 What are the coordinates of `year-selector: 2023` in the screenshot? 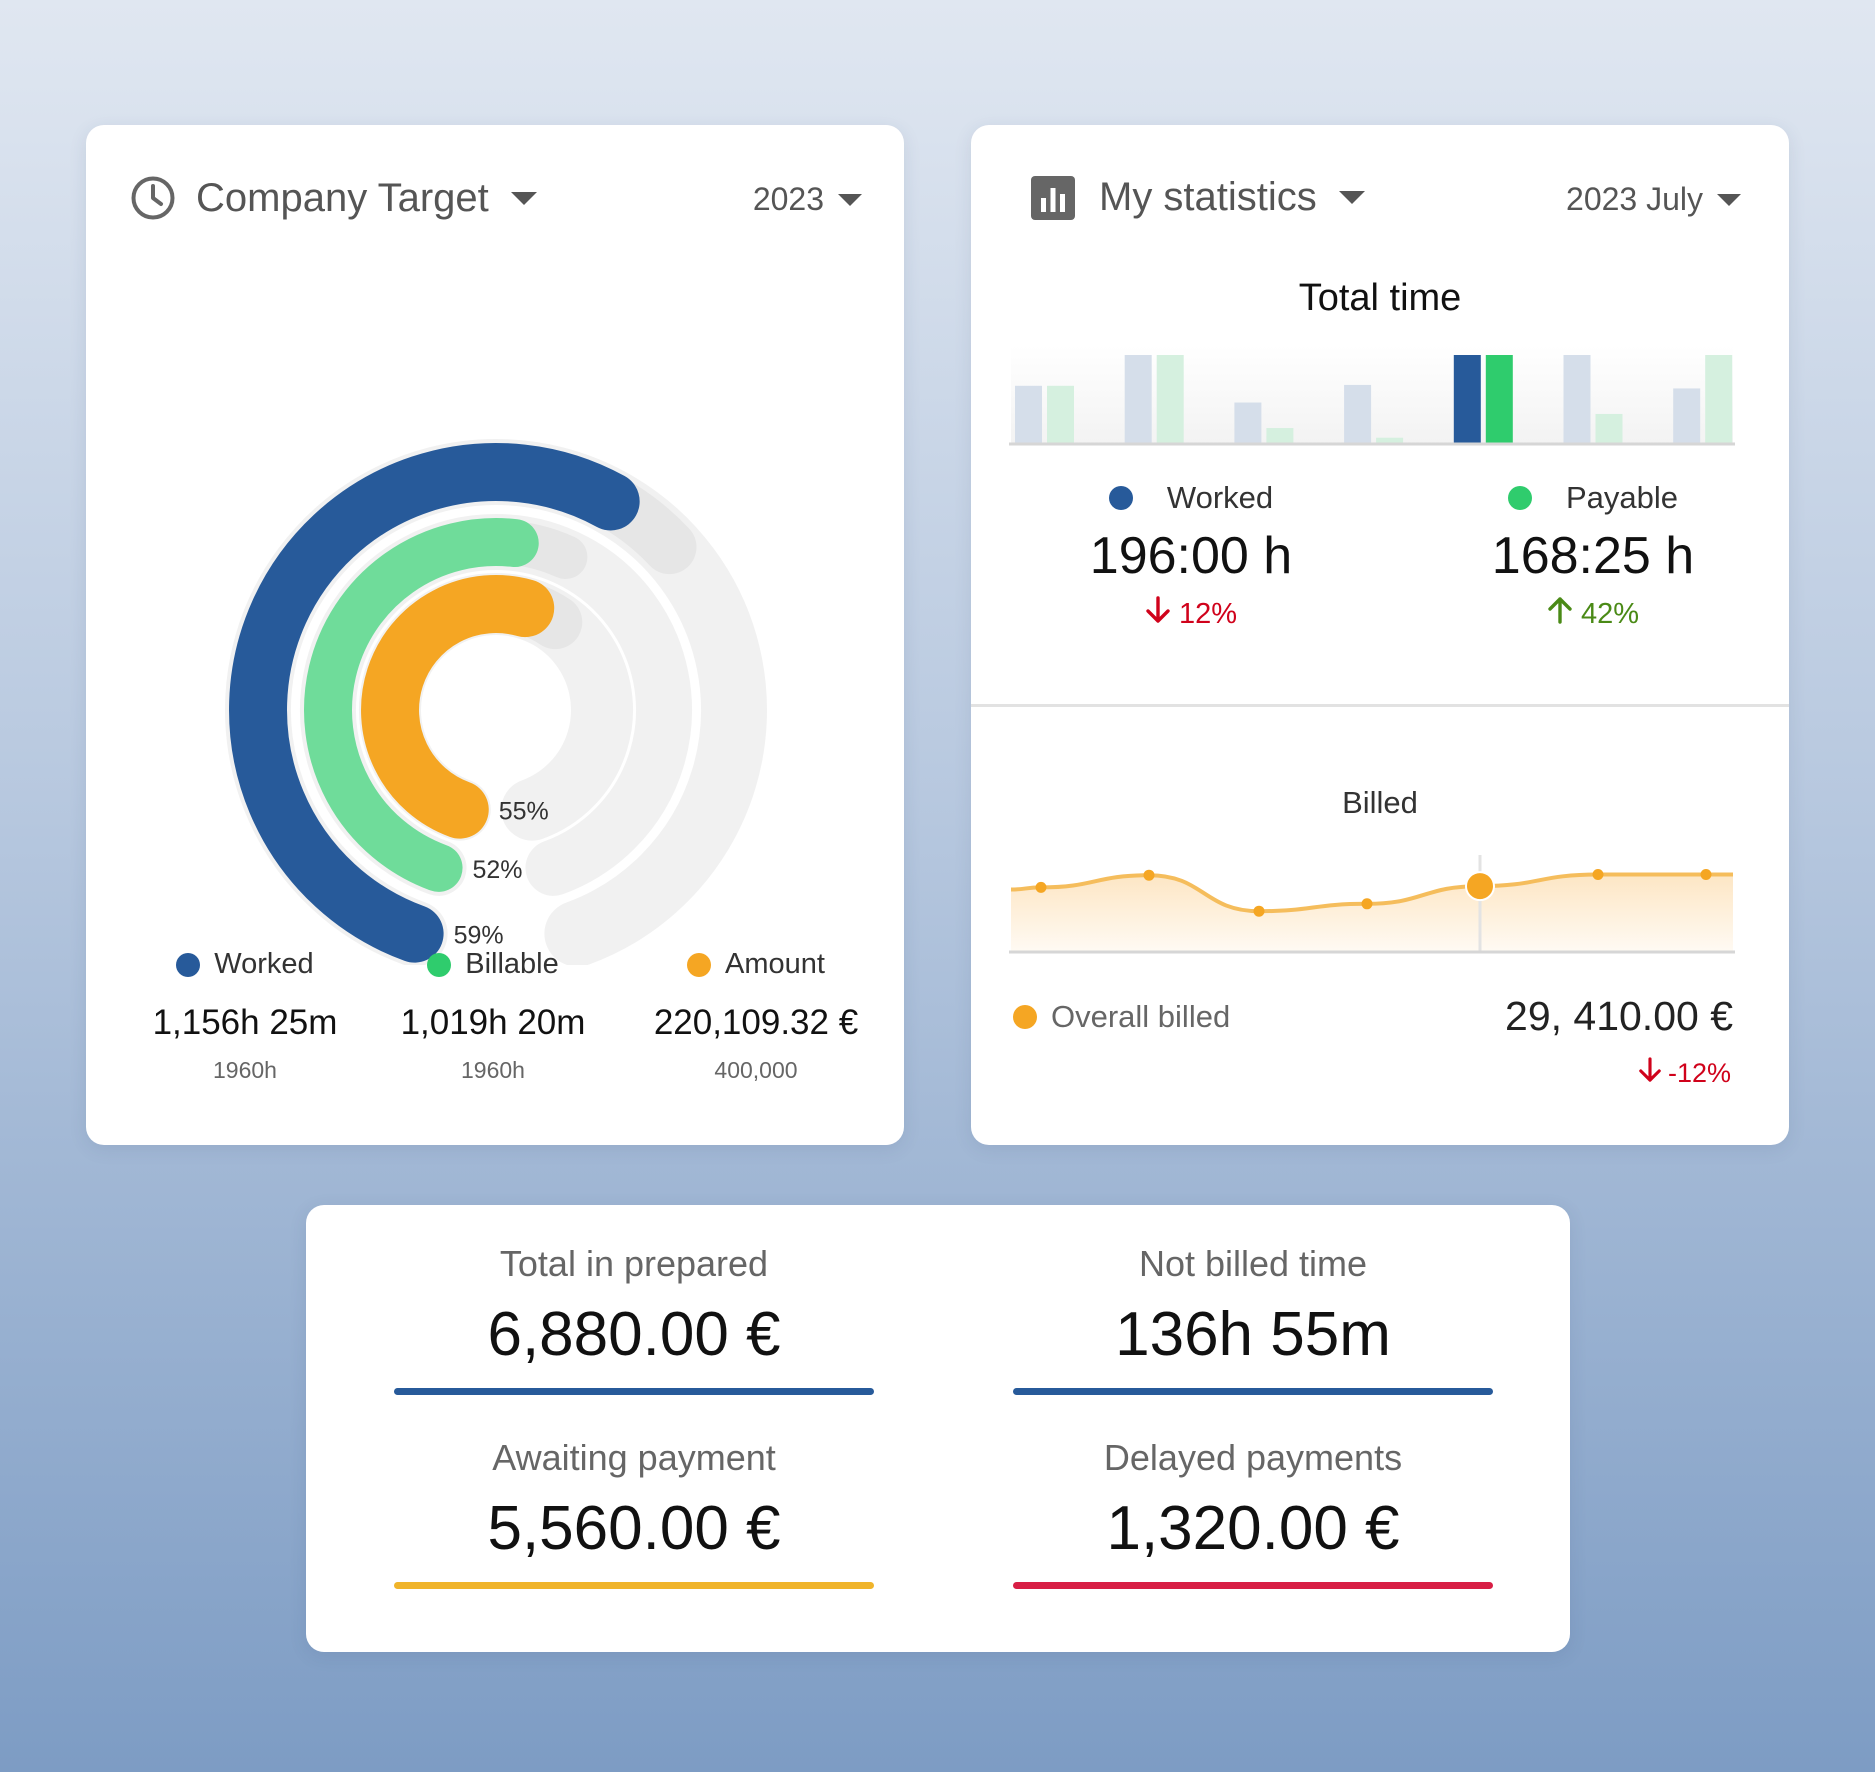 It's located at (807, 199).